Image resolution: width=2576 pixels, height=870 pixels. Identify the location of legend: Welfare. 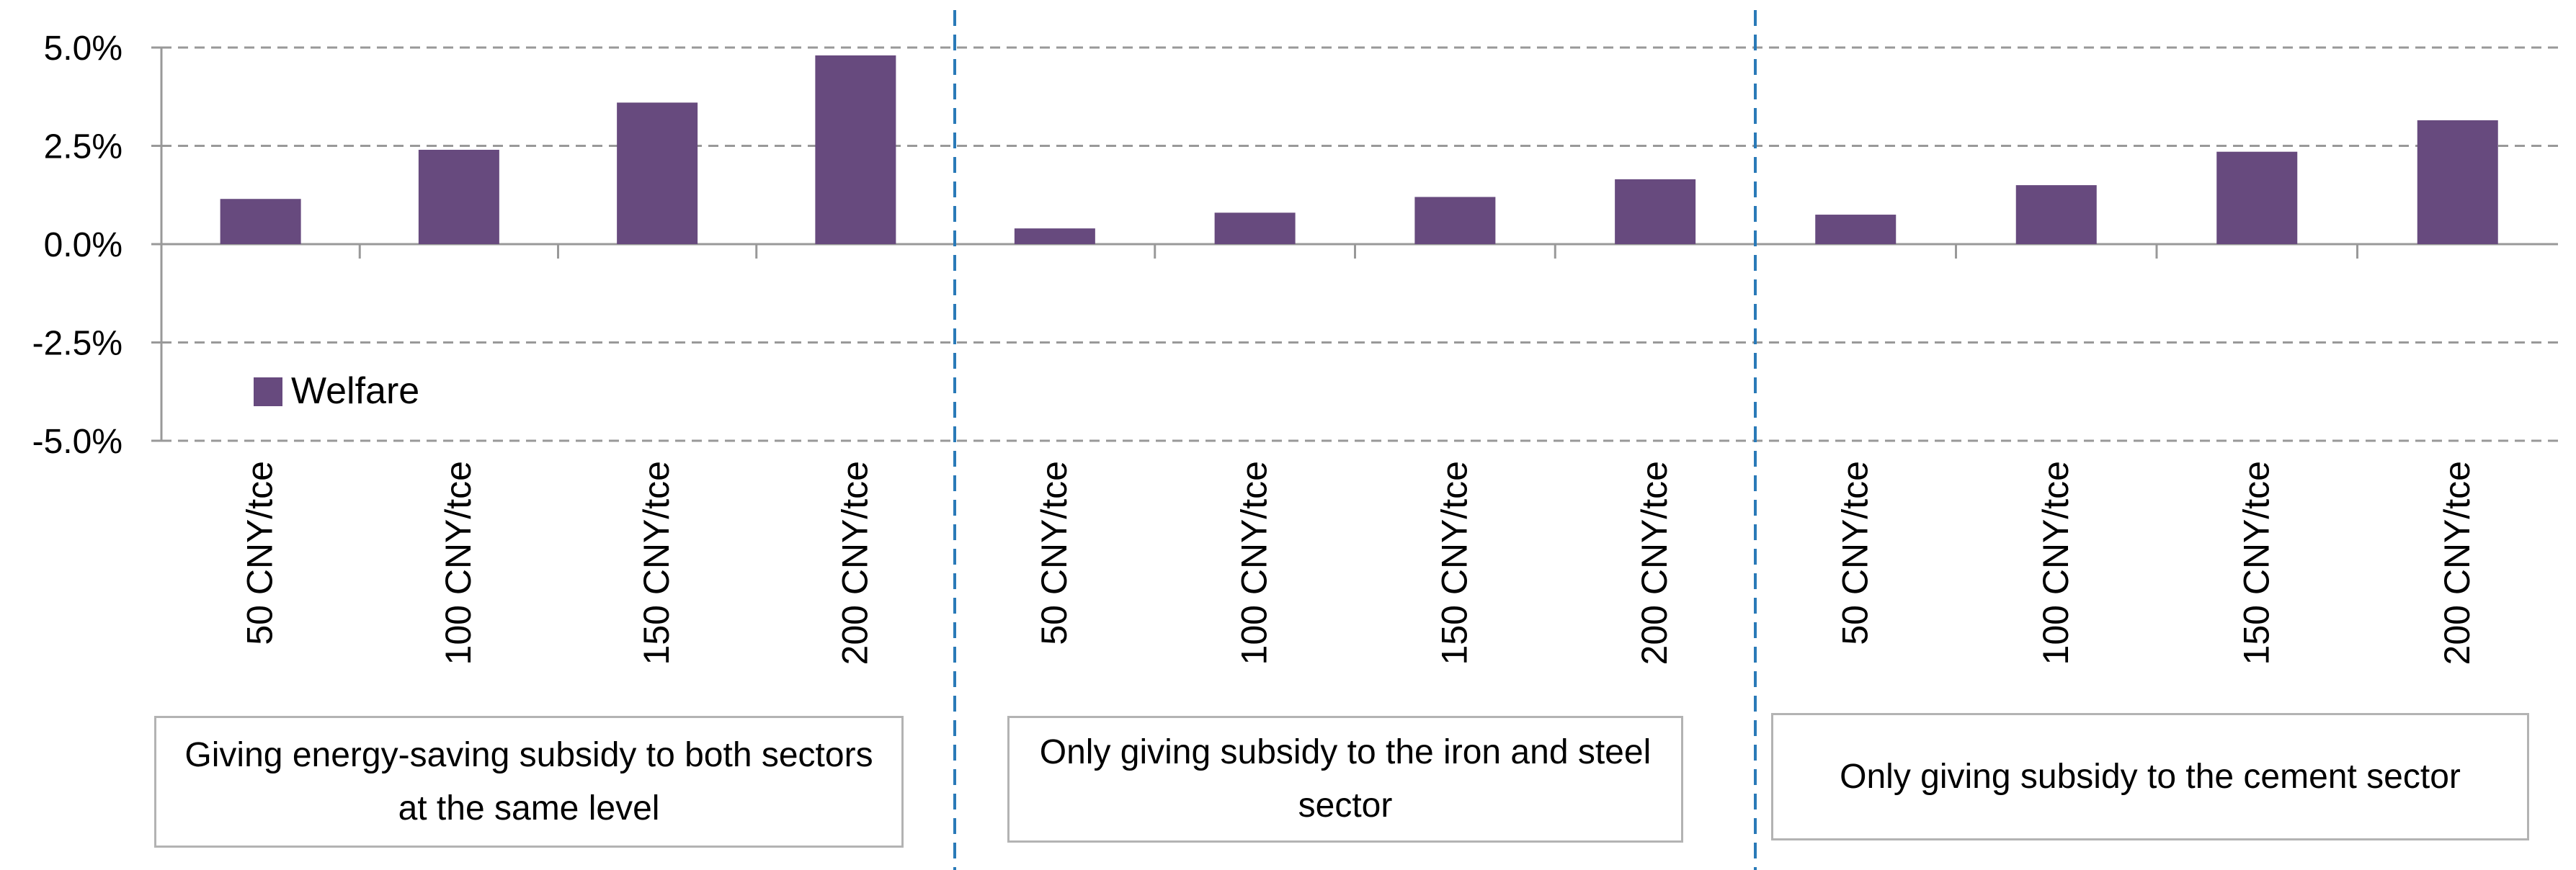
(336, 391).